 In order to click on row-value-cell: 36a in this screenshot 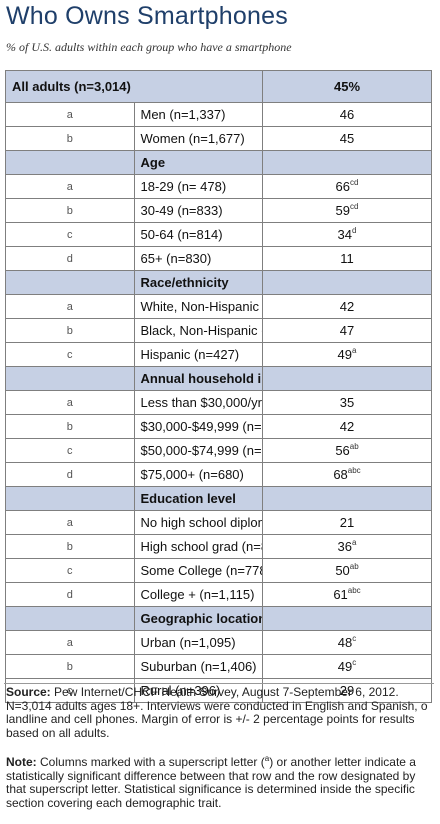, I will do `click(347, 546)`.